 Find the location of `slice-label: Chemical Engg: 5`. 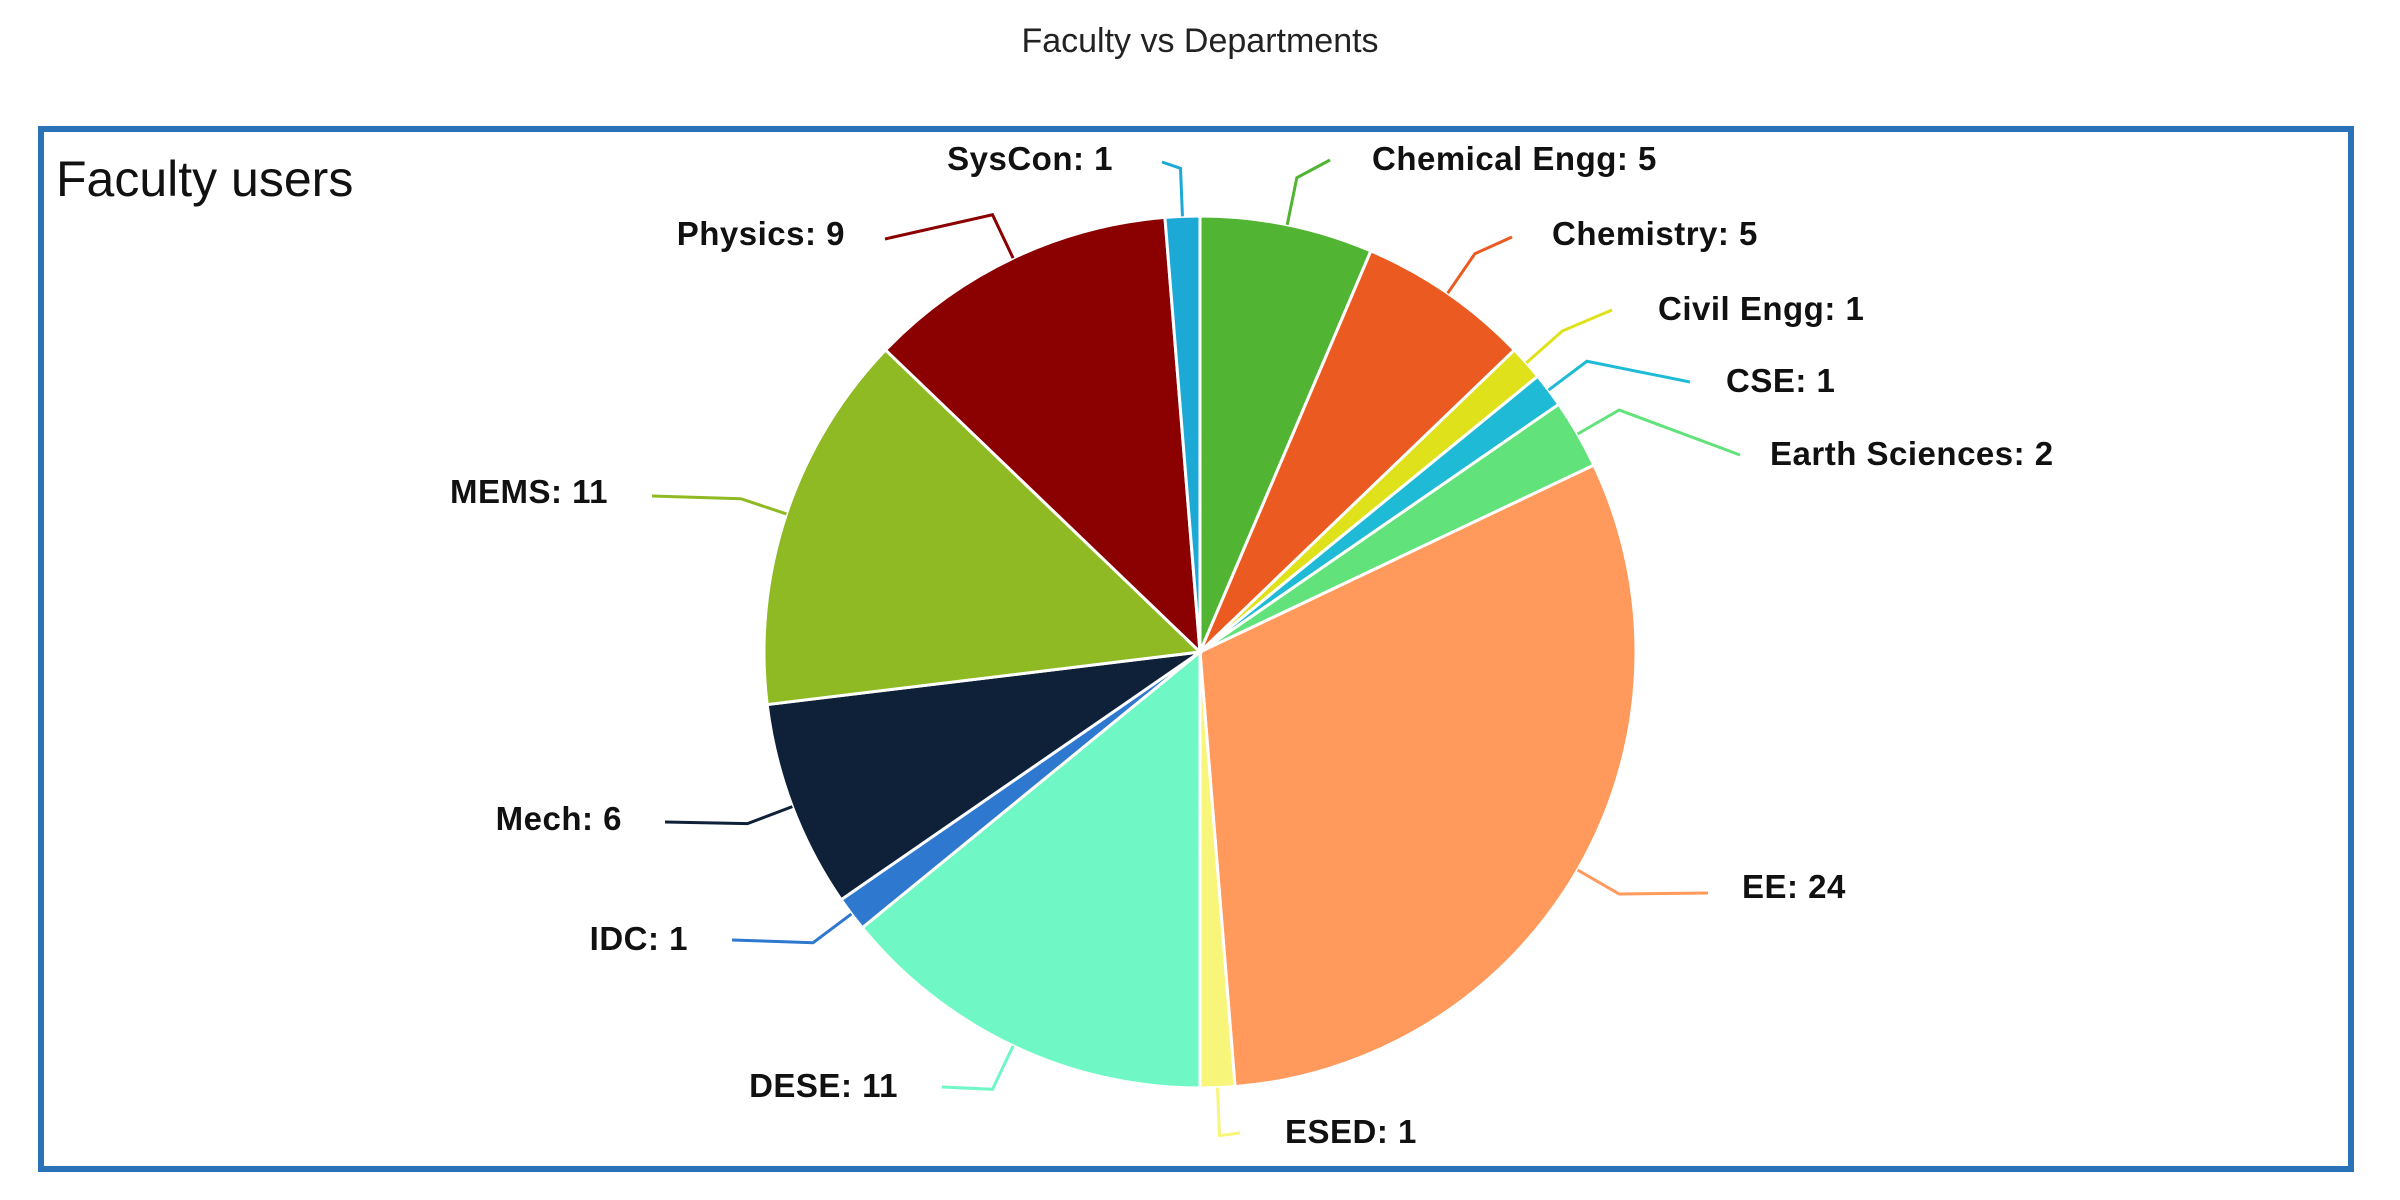

slice-label: Chemical Engg: 5 is located at coordinates (1514, 158).